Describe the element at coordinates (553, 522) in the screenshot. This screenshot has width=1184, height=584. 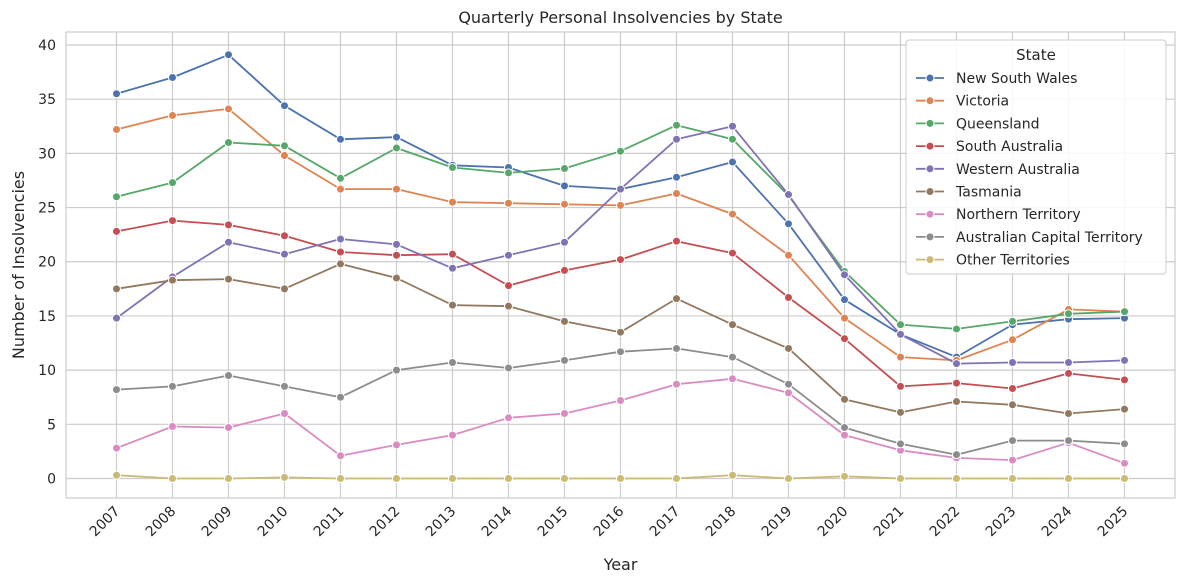
I see `x-tick-label: 2015` at that location.